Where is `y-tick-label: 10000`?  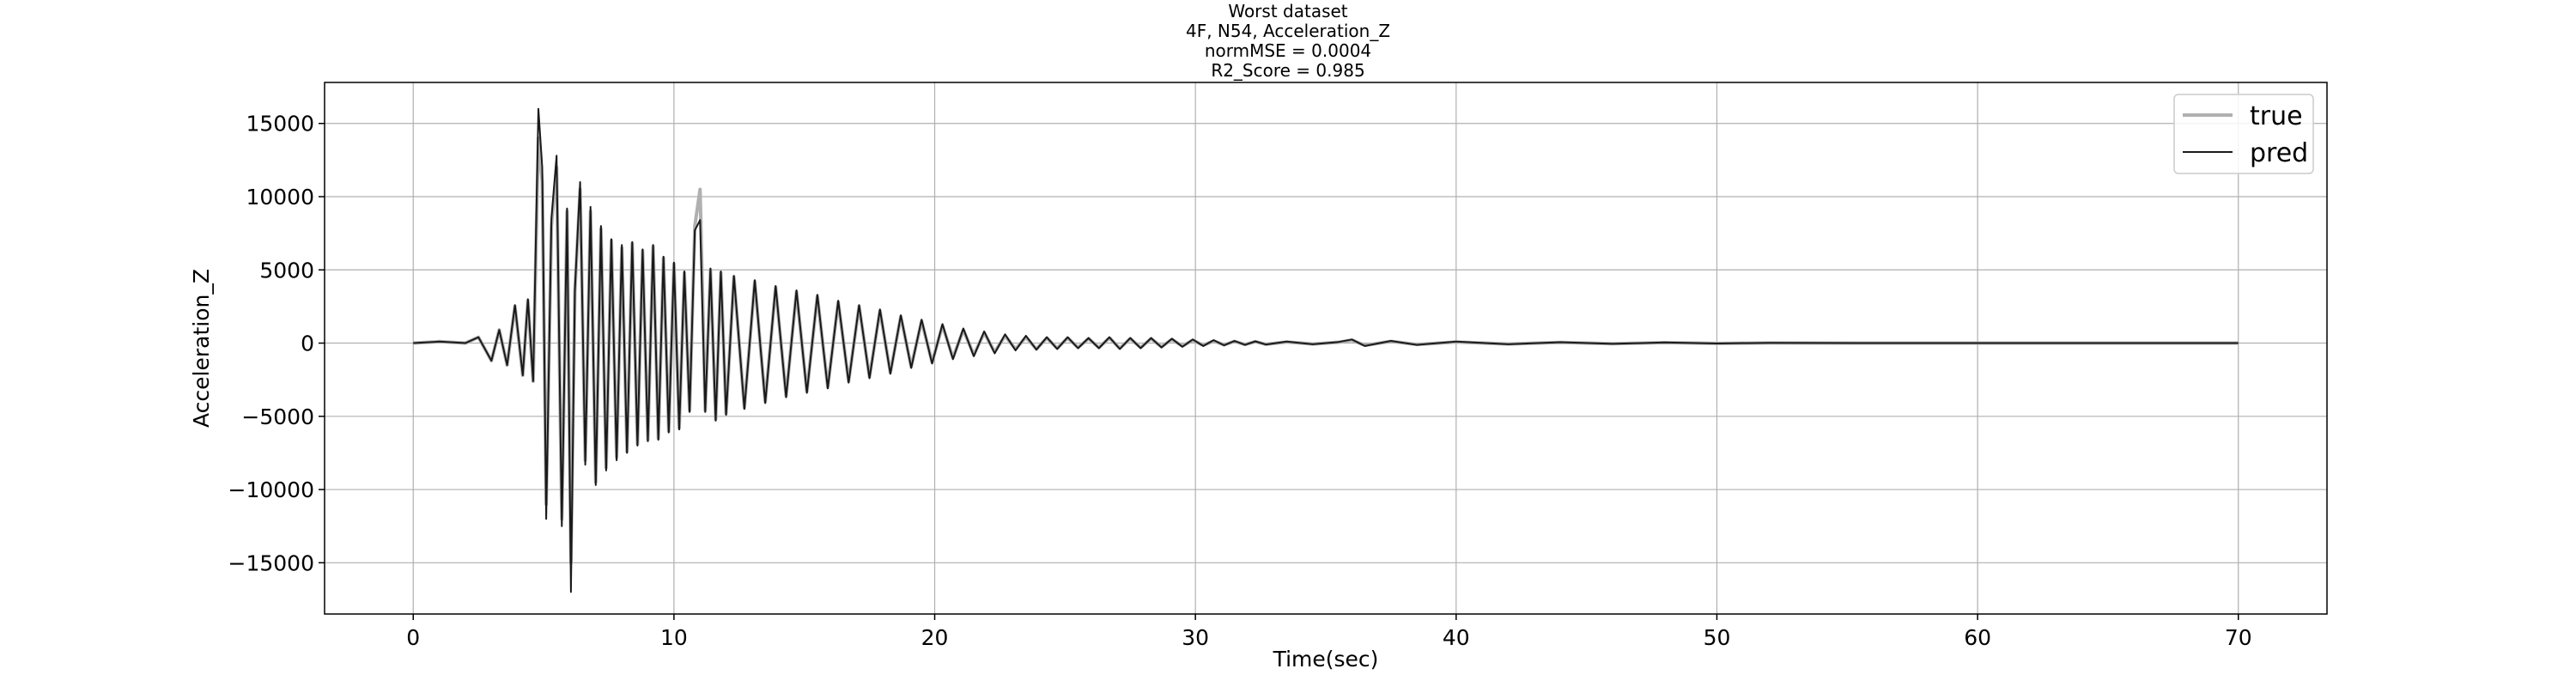
y-tick-label: 10000 is located at coordinates (280, 197).